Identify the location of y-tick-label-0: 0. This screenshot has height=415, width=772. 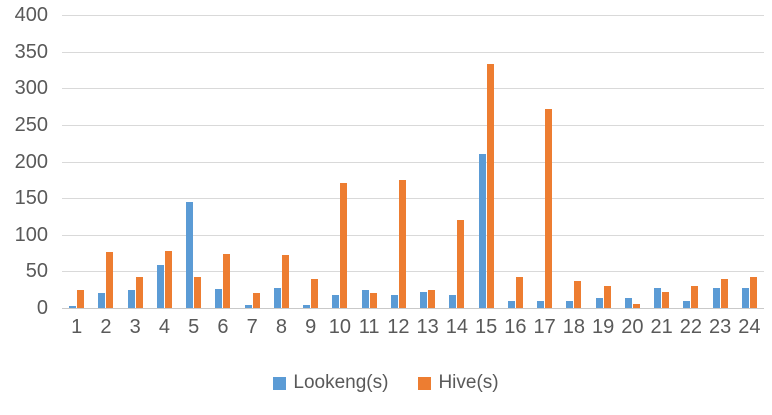
(42, 308).